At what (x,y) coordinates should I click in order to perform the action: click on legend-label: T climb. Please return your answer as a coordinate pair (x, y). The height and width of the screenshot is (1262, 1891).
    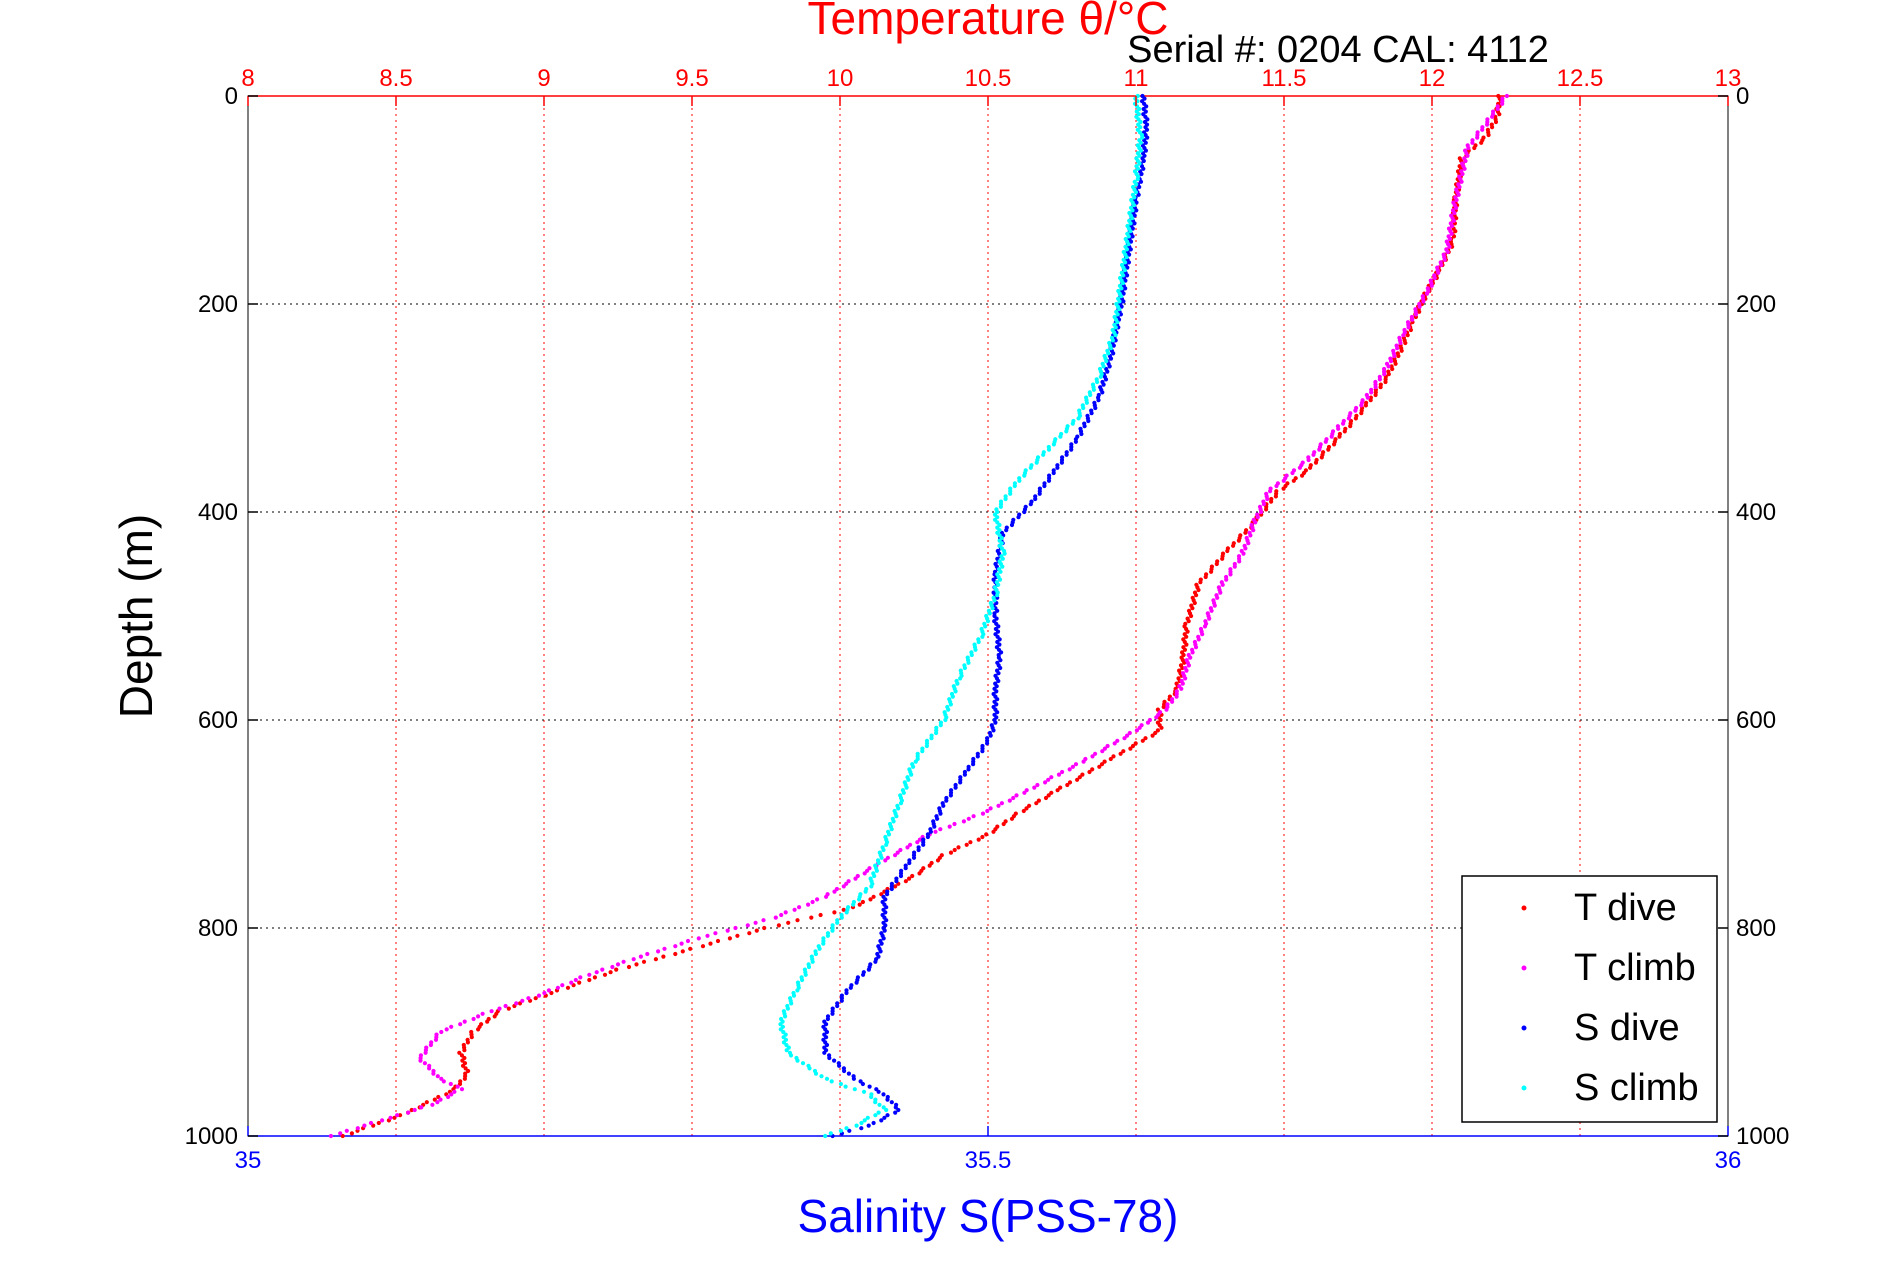
    Looking at the image, I should click on (1635, 968).